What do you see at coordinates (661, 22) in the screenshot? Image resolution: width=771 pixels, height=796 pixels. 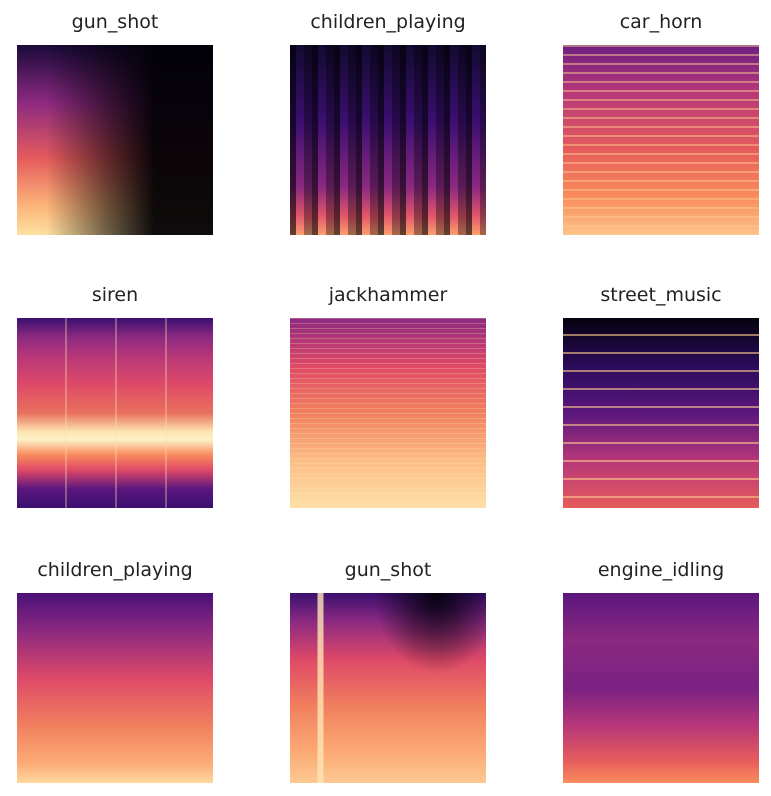 I see `panel-title: car_horn` at bounding box center [661, 22].